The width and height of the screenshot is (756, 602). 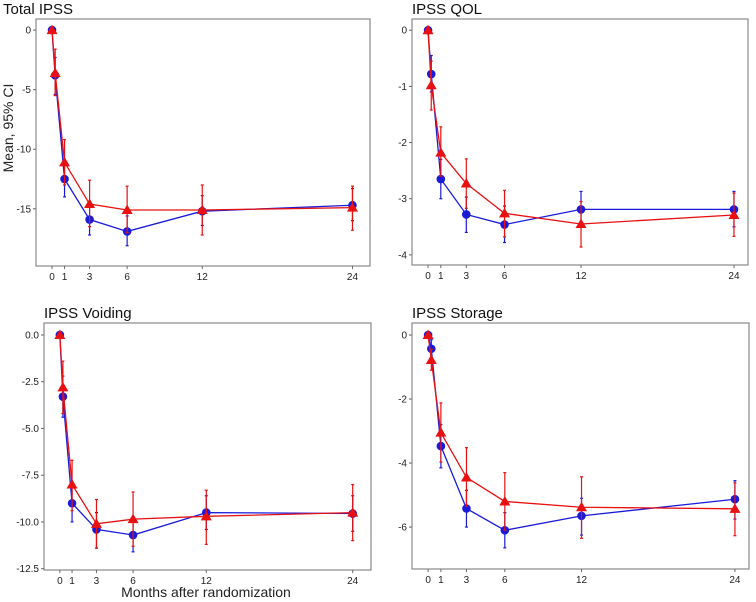 I want to click on y-tick-label: -1, so click(x=402, y=87).